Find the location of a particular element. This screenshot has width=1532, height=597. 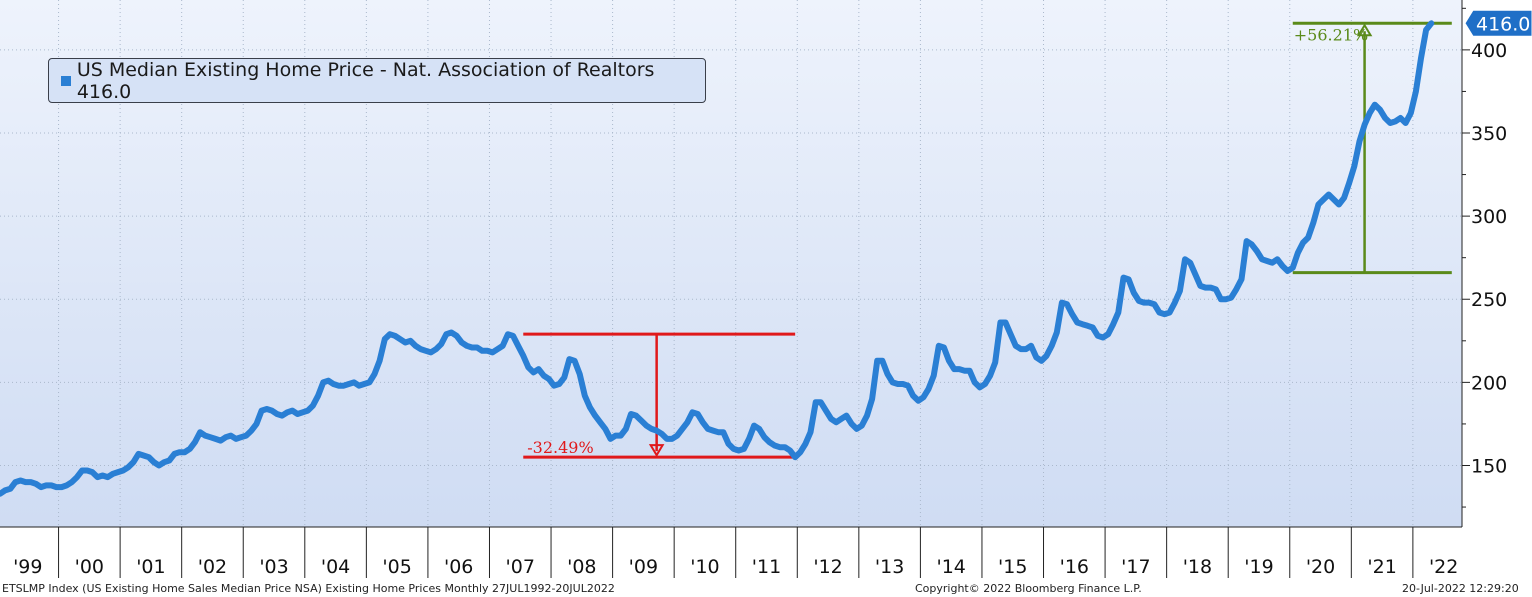

y-tick-label: 300 is located at coordinates (1489, 217).